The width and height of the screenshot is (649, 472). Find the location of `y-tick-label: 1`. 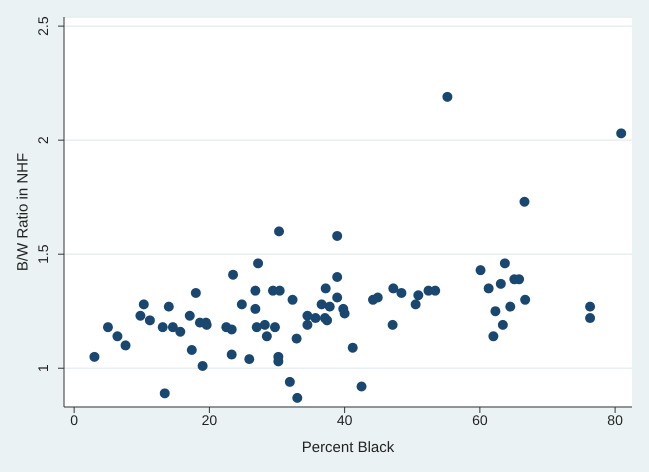

y-tick-label: 1 is located at coordinates (43, 368).